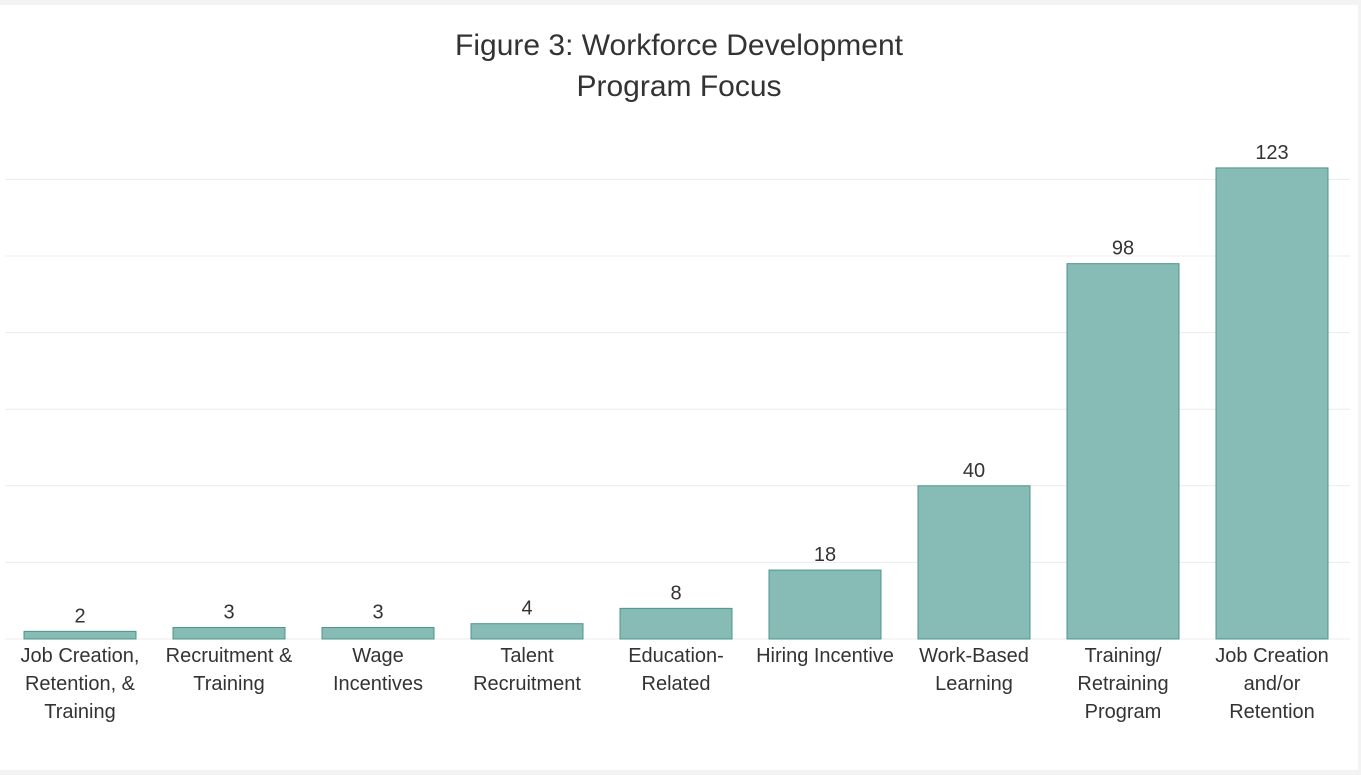  Describe the element at coordinates (1123, 656) in the screenshot. I see `category-label-line: Training/` at that location.